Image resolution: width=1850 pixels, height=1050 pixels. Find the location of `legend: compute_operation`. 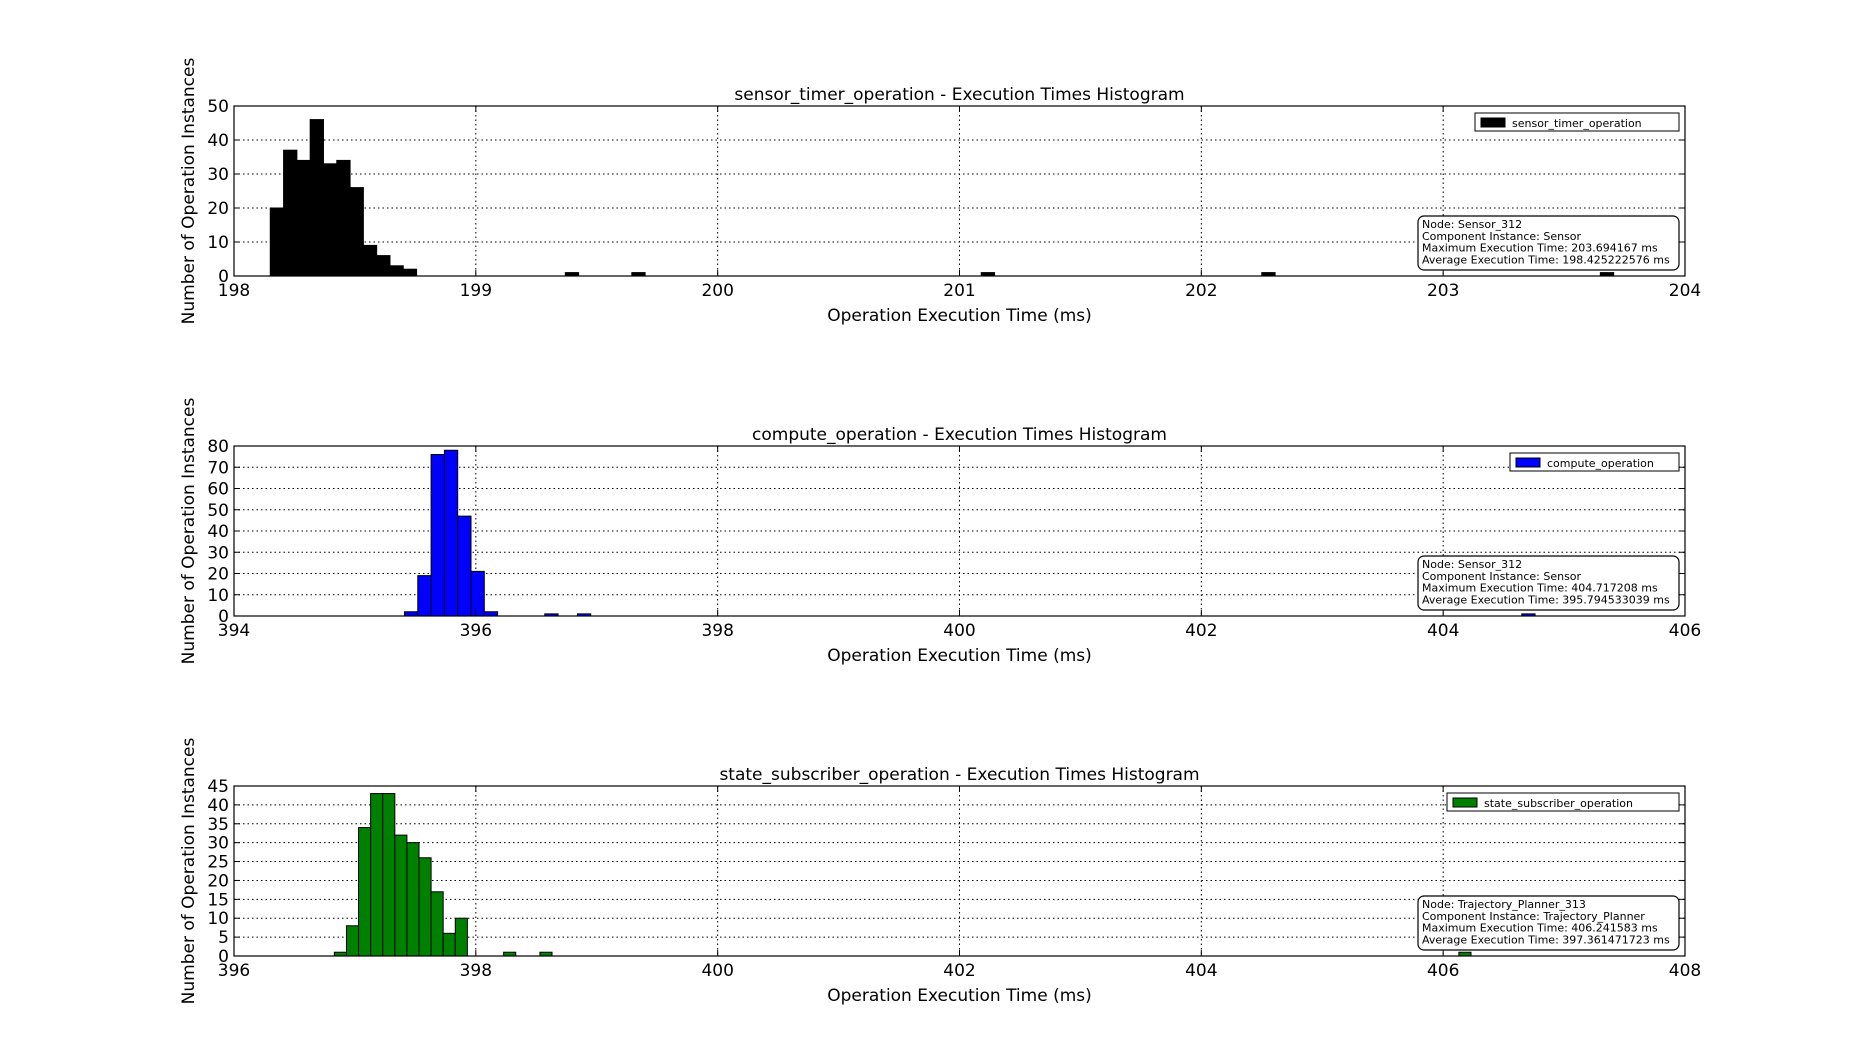

legend: compute_operation is located at coordinates (1594, 462).